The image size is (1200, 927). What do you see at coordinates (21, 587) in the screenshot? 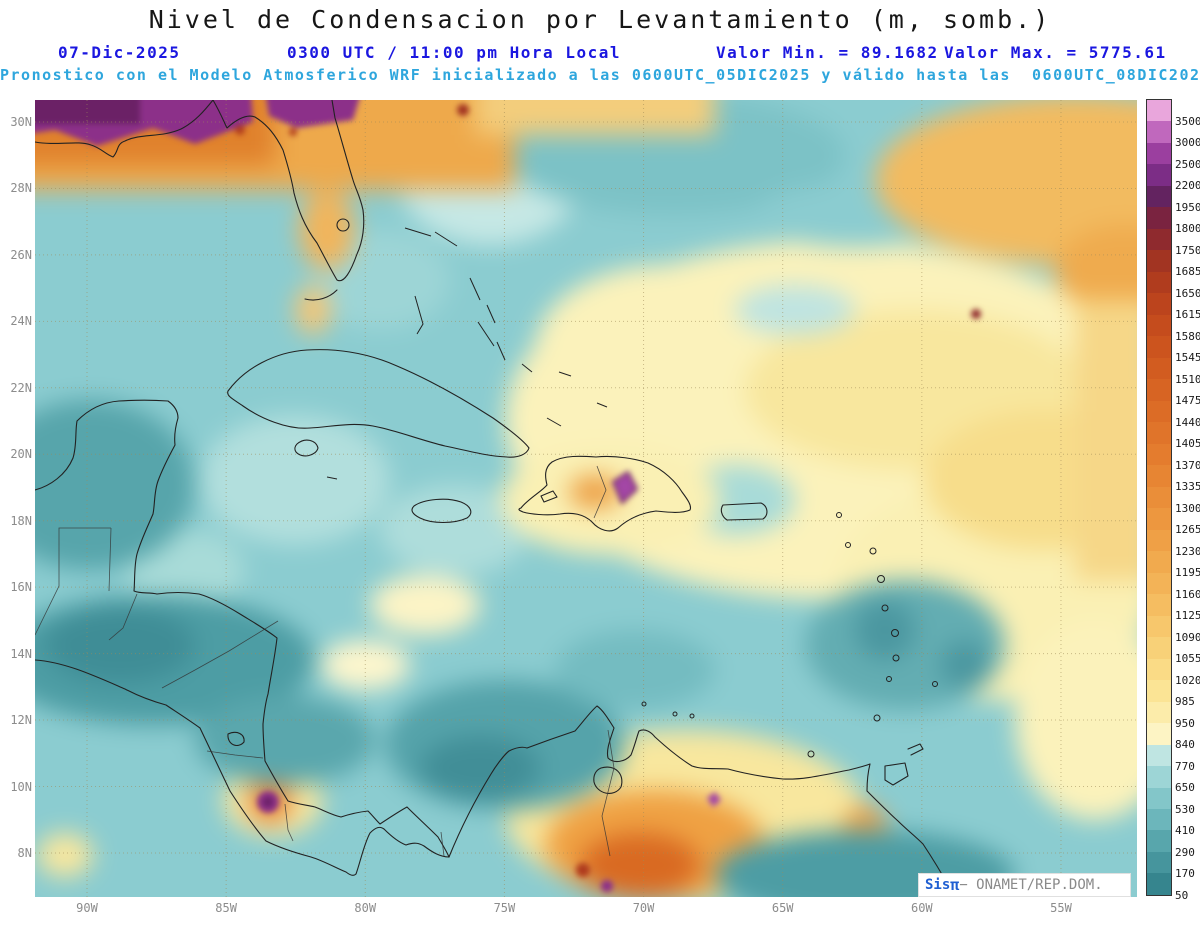
I see `latitude-tick-label: 16N` at bounding box center [21, 587].